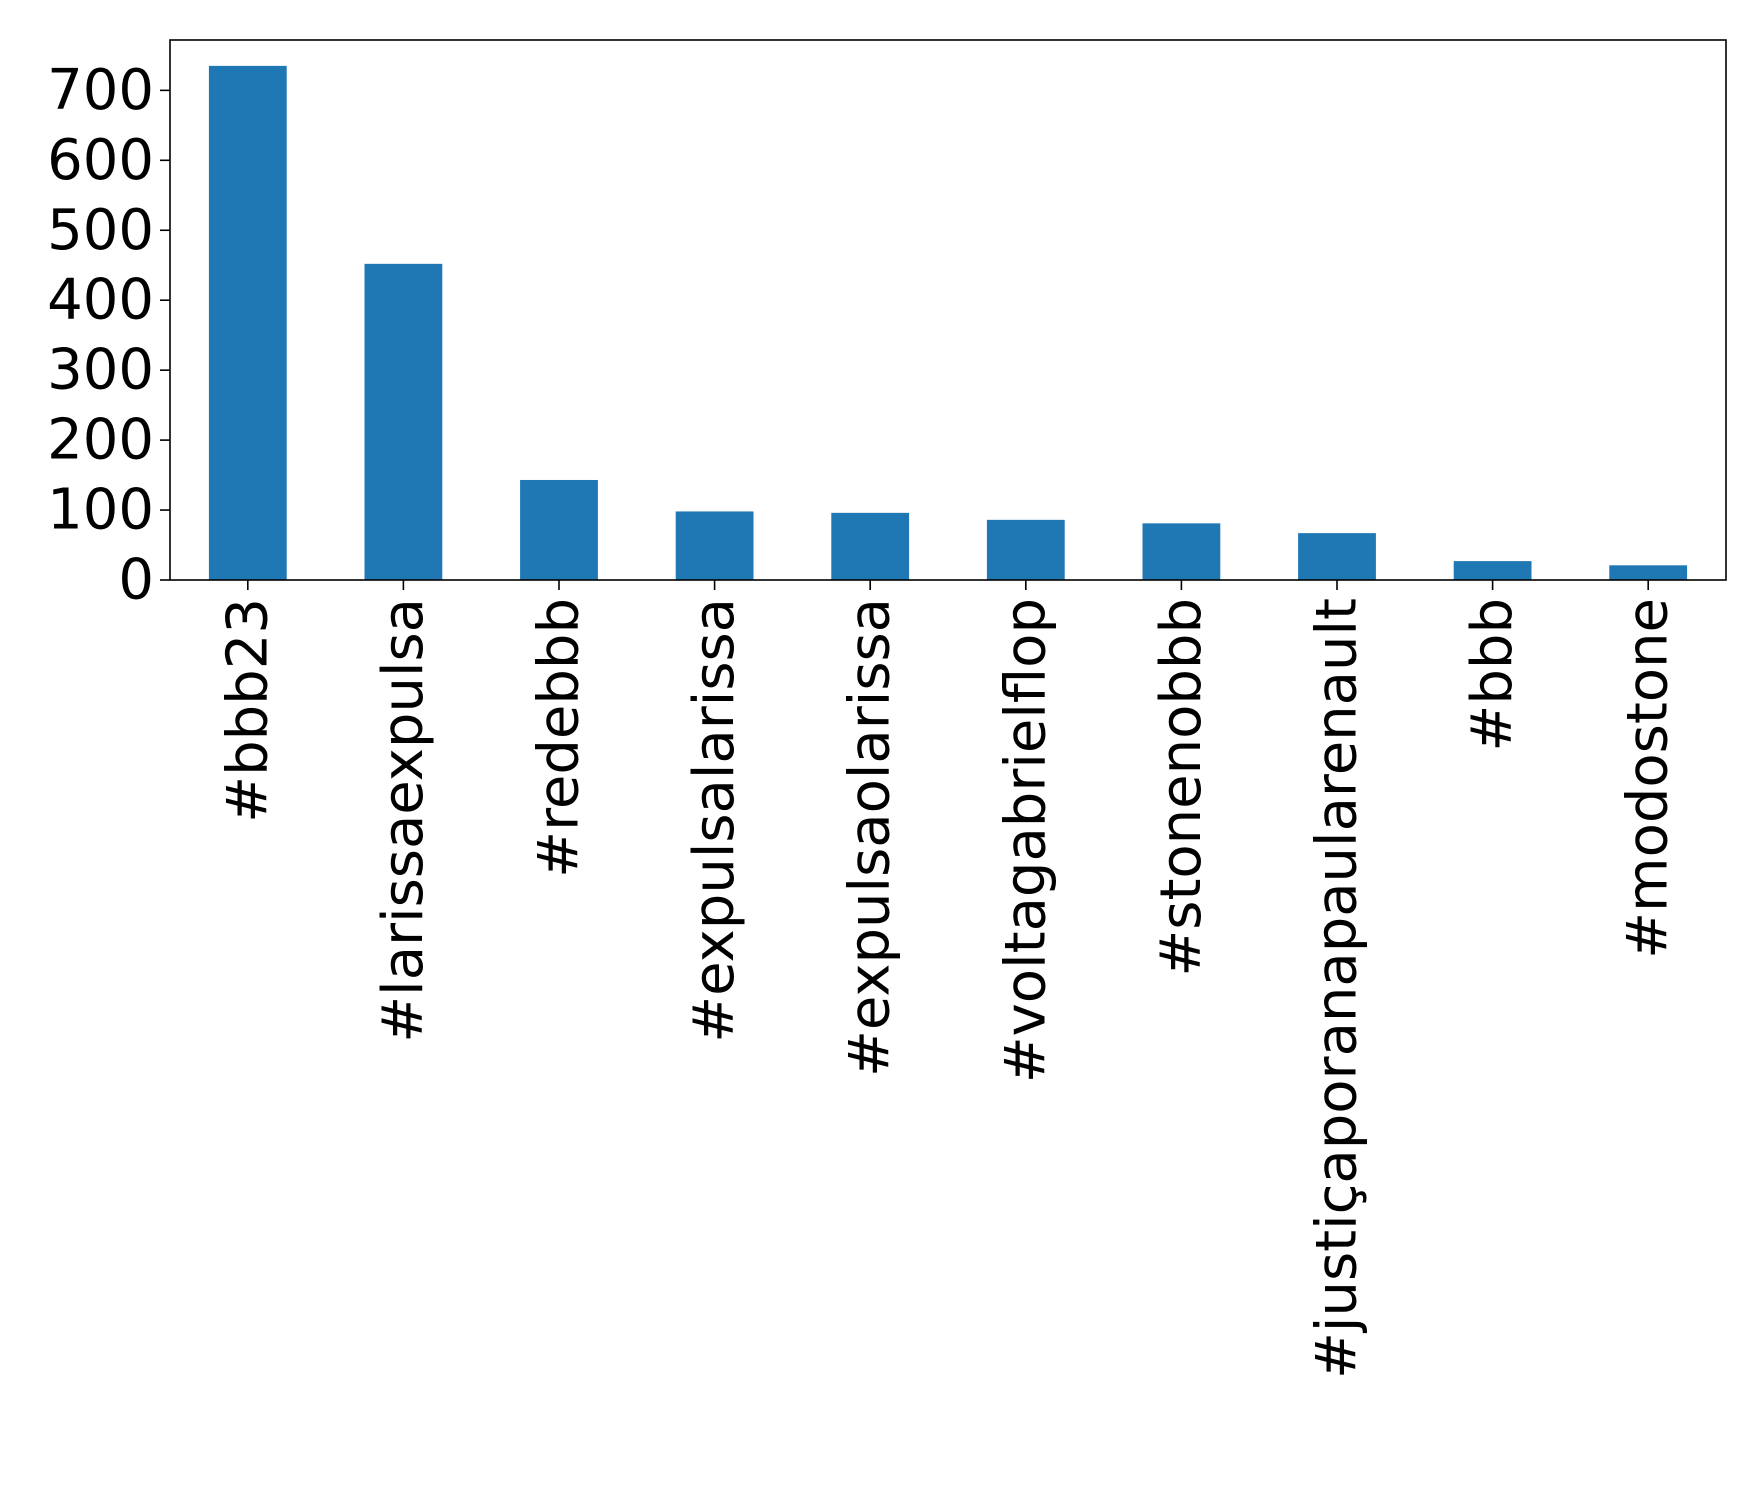  I want to click on y-tick-label-4: 400, so click(100, 300).